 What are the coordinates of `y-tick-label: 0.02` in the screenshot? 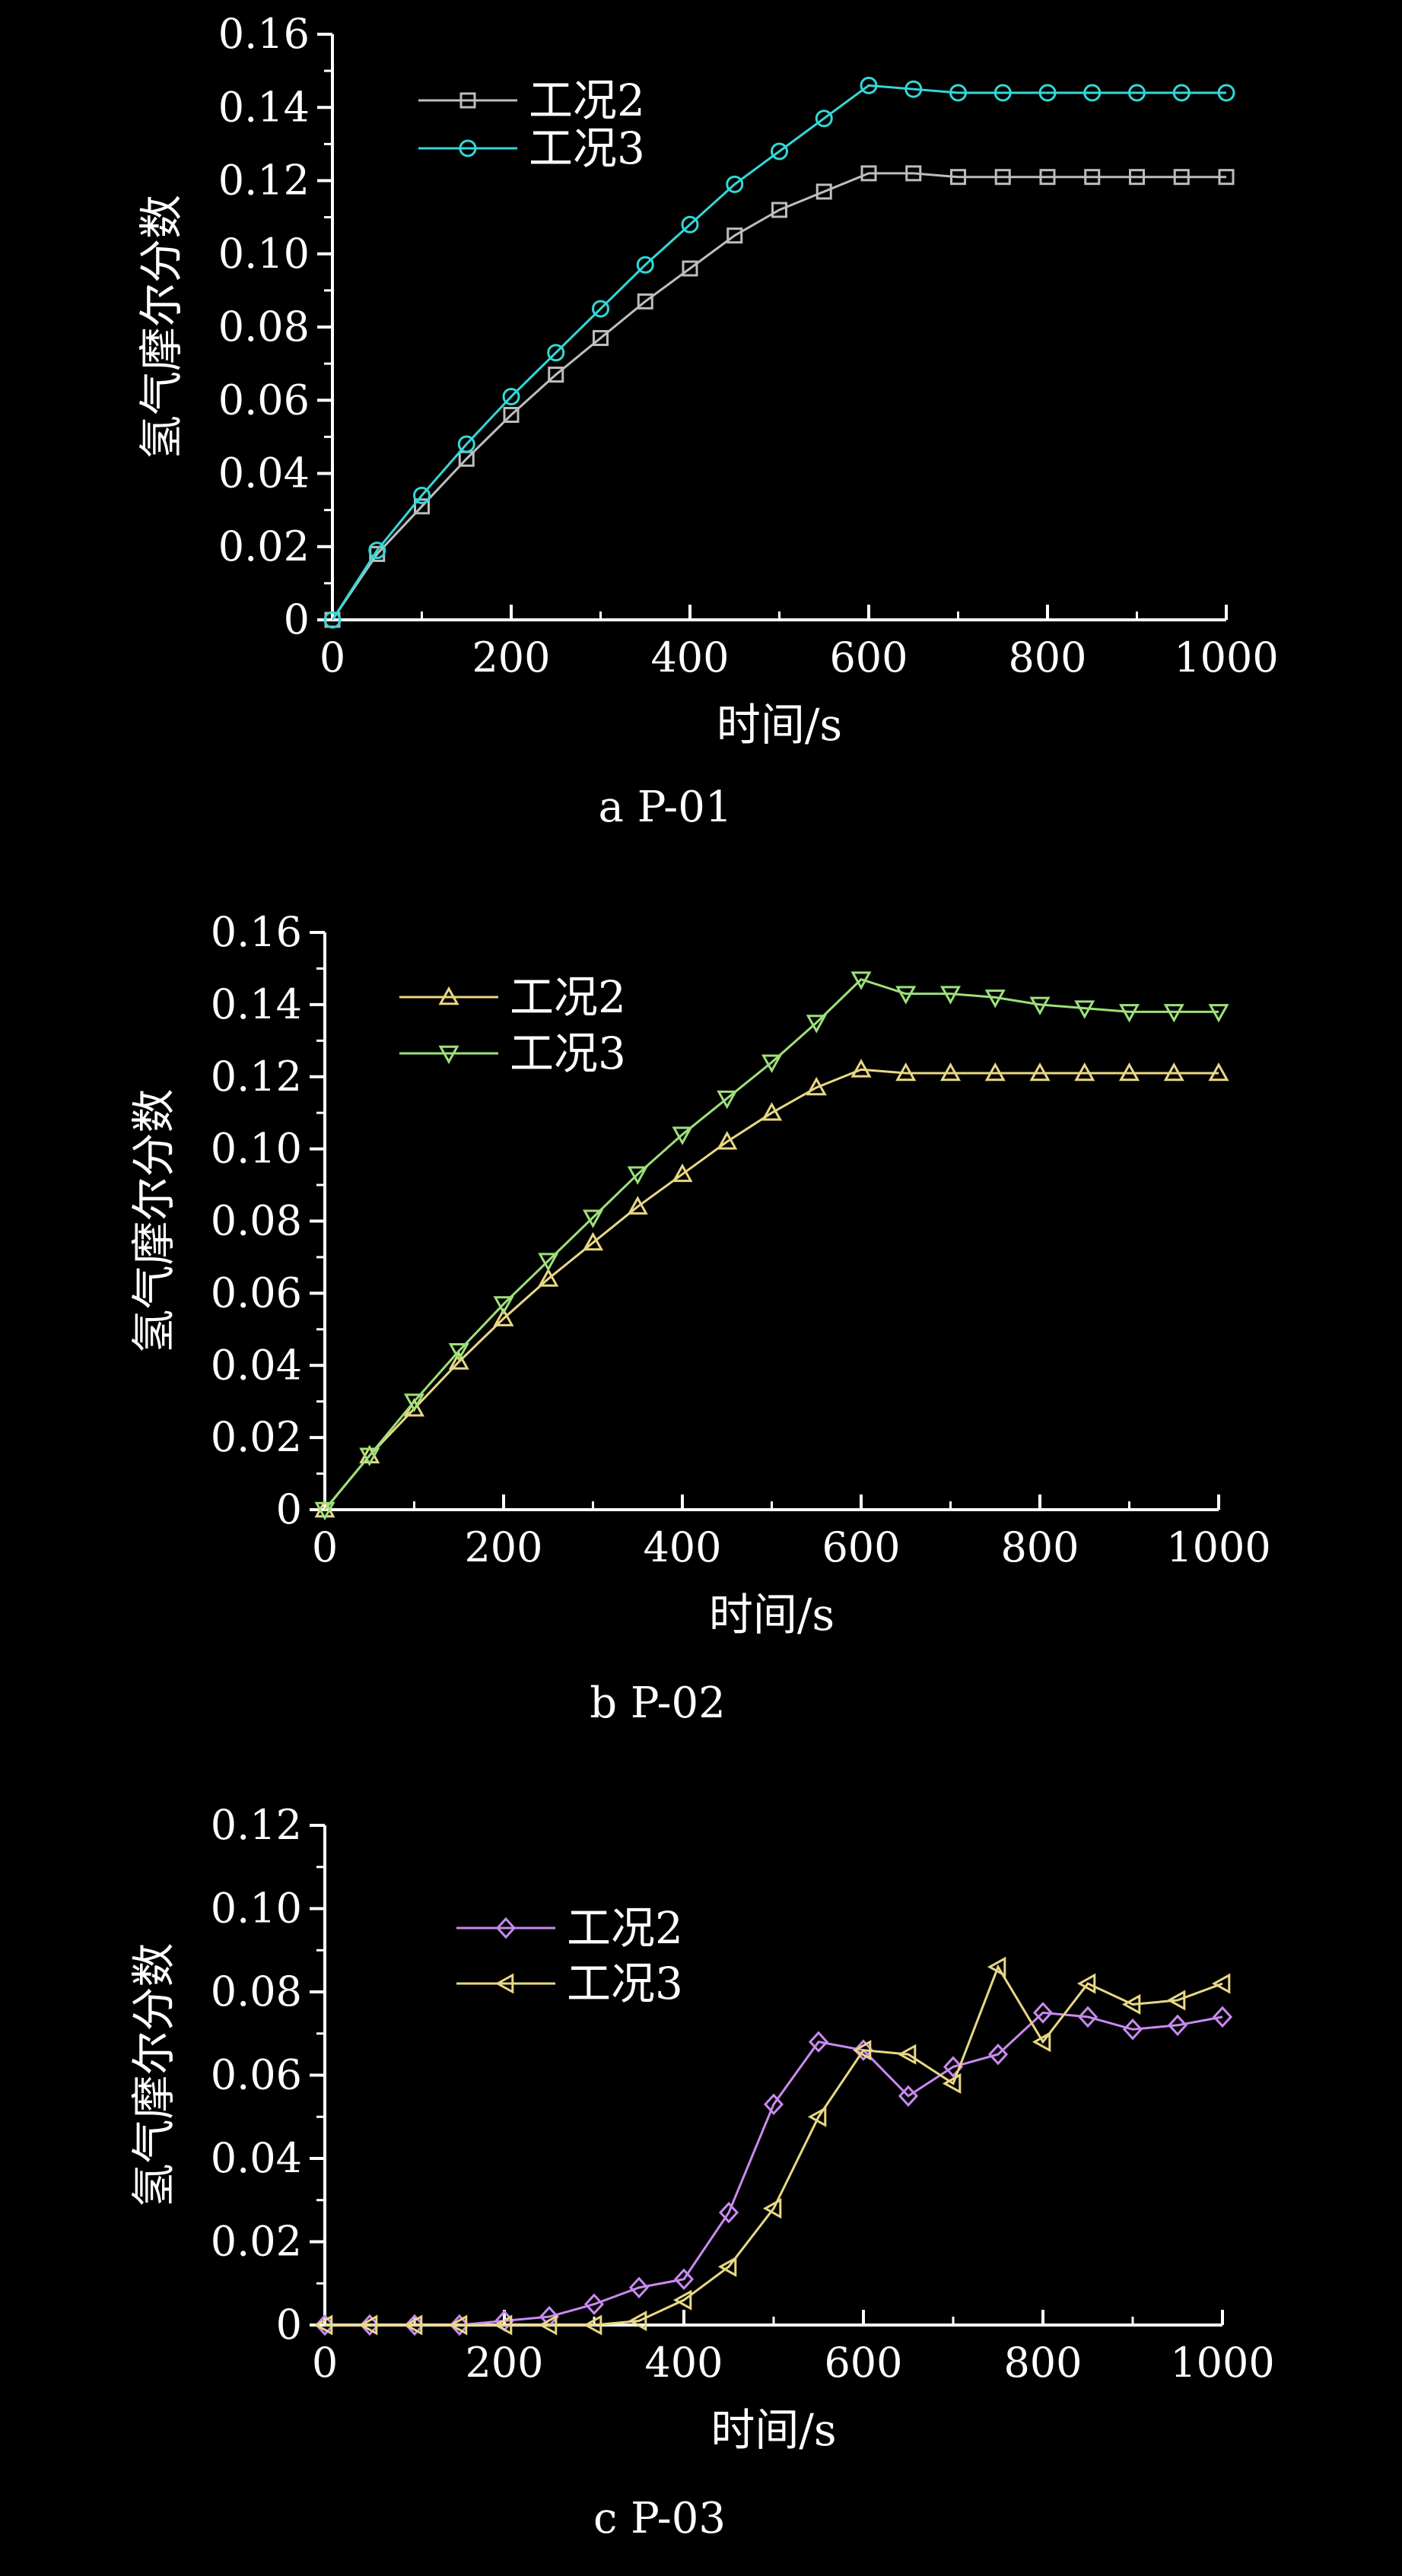 It's located at (264, 546).